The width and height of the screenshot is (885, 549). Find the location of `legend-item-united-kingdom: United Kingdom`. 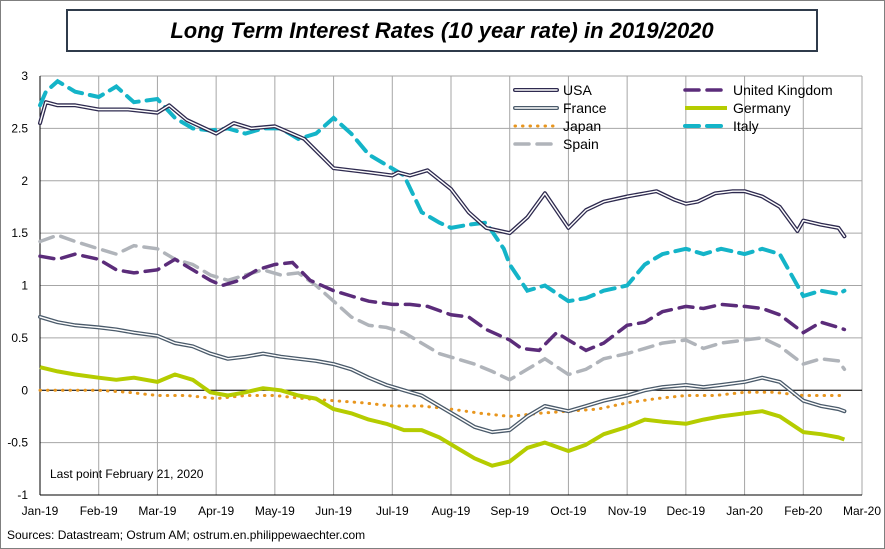

legend-item-united-kingdom: United Kingdom is located at coordinates (758, 90).